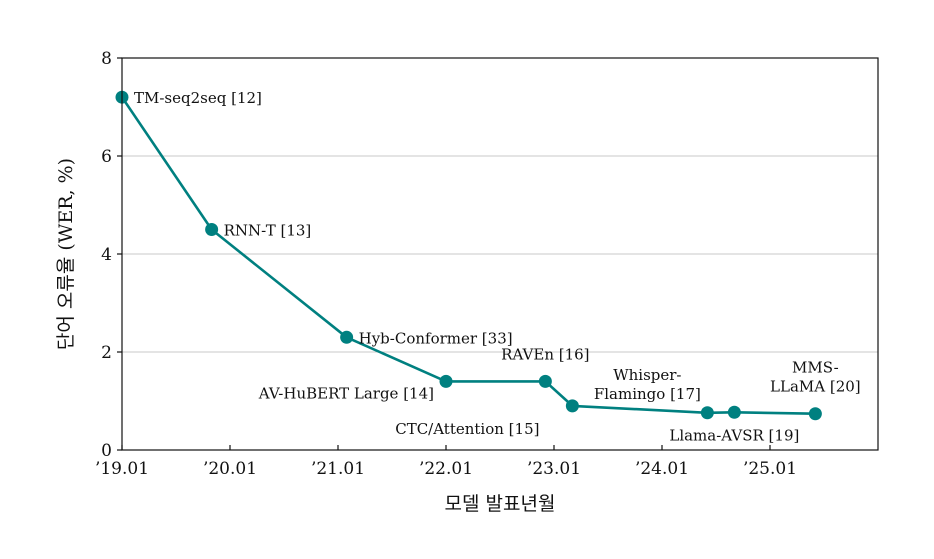  I want to click on y-tick-label: 8, so click(106, 59).